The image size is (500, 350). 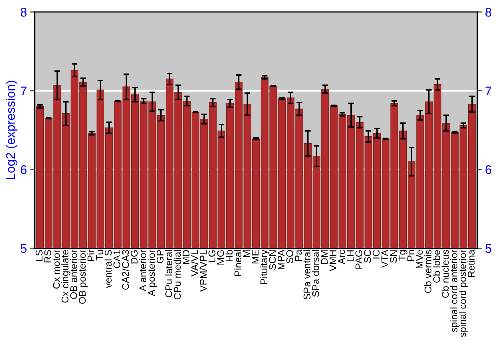 I want to click on x-tick-label: Tu, so click(x=100, y=255).